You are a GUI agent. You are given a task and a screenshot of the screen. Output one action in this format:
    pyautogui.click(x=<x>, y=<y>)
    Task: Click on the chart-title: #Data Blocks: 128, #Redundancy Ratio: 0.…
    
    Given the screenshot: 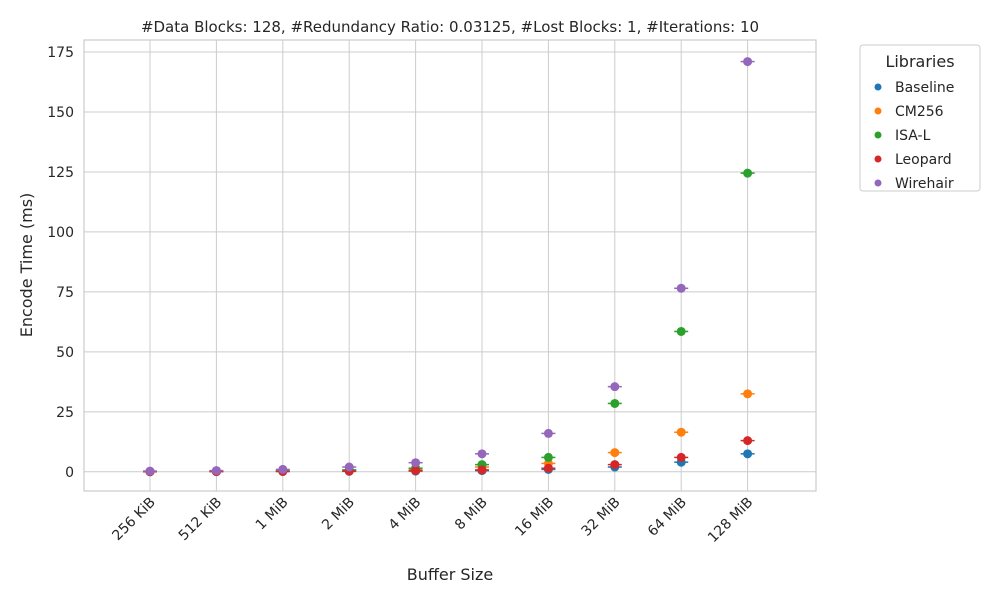 What is the action you would take?
    pyautogui.click(x=450, y=27)
    